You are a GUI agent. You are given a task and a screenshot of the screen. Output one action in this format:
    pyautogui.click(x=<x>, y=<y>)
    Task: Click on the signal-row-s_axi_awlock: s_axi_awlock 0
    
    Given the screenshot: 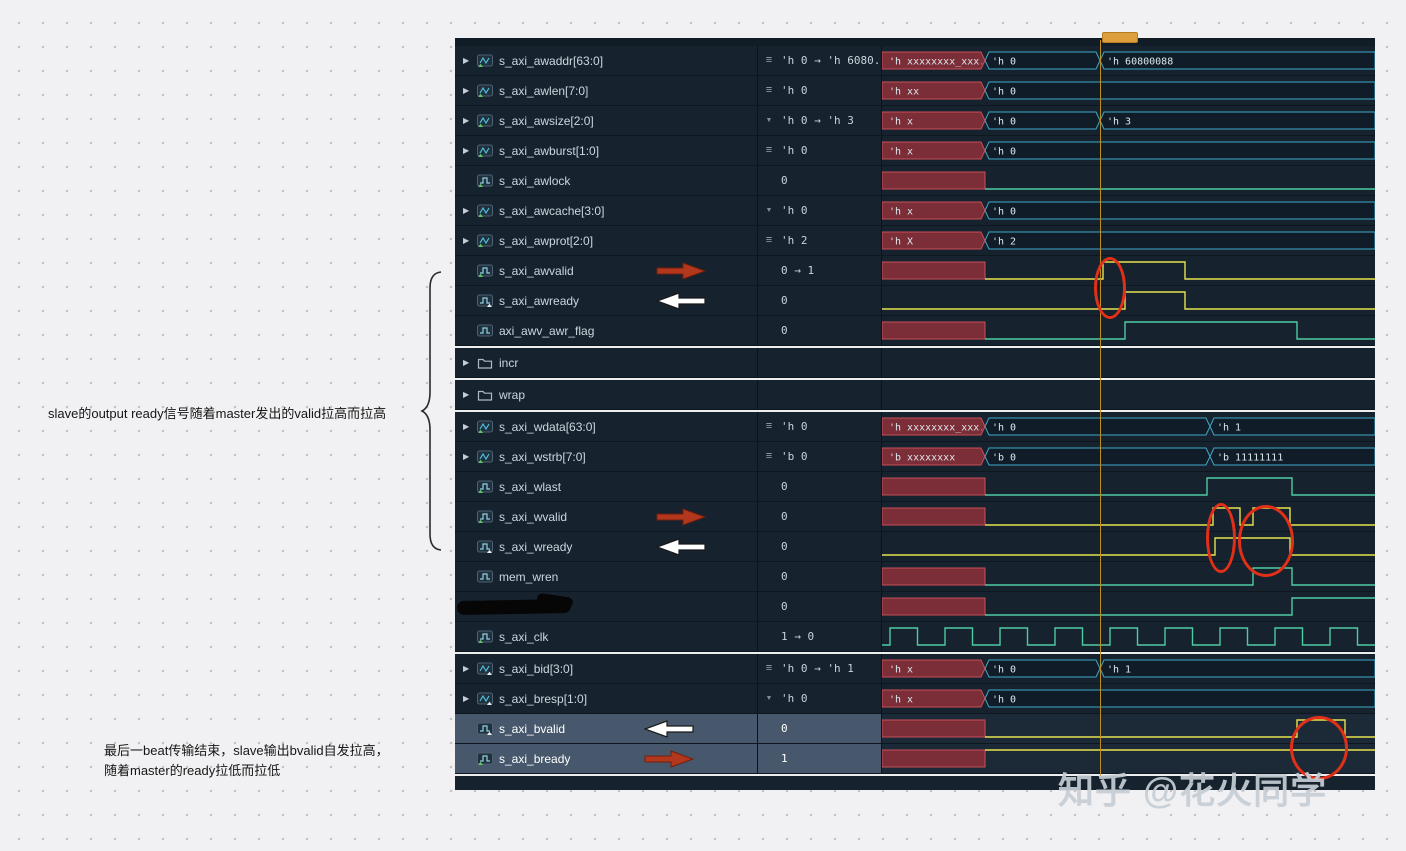 What is the action you would take?
    pyautogui.click(x=915, y=181)
    